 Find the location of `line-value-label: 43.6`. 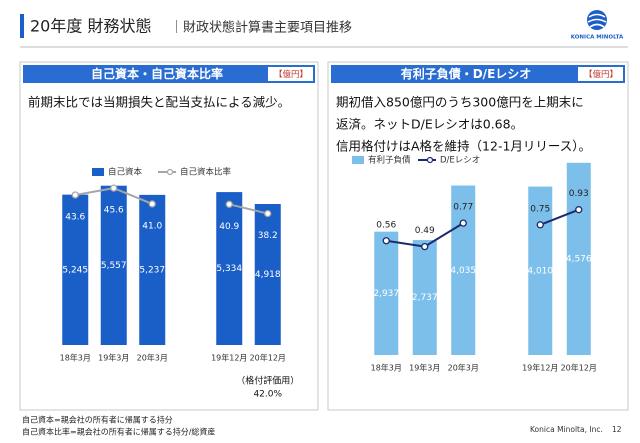

line-value-label: 43.6 is located at coordinates (75, 218).